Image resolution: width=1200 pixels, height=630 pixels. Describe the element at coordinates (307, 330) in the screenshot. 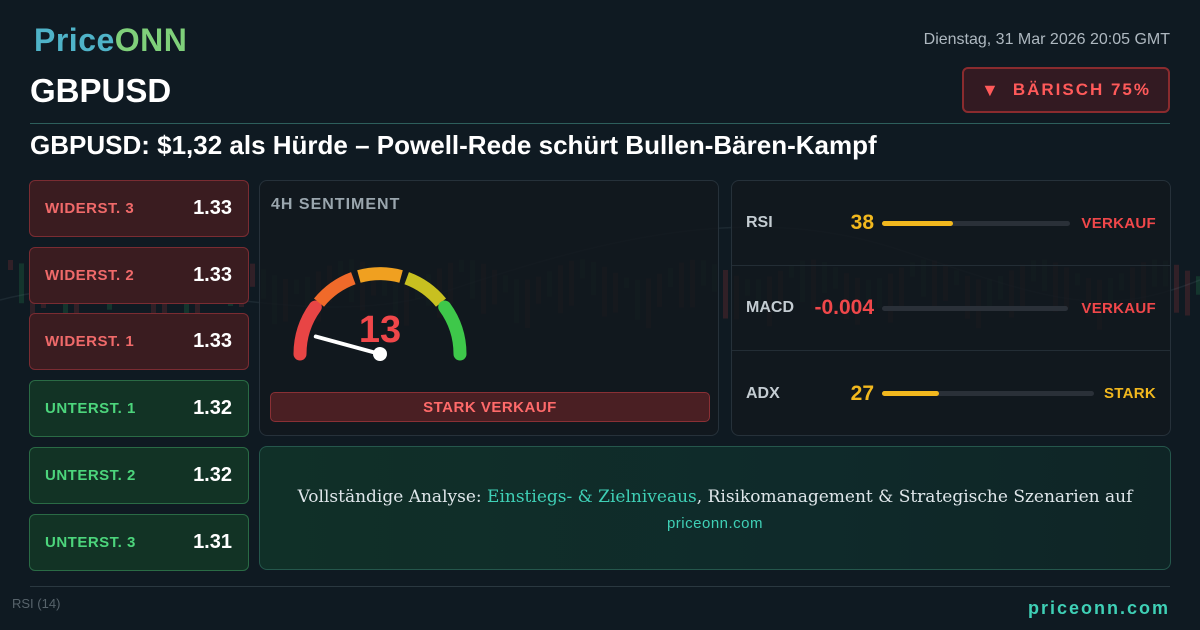

I see `gauge-segment-red` at that location.